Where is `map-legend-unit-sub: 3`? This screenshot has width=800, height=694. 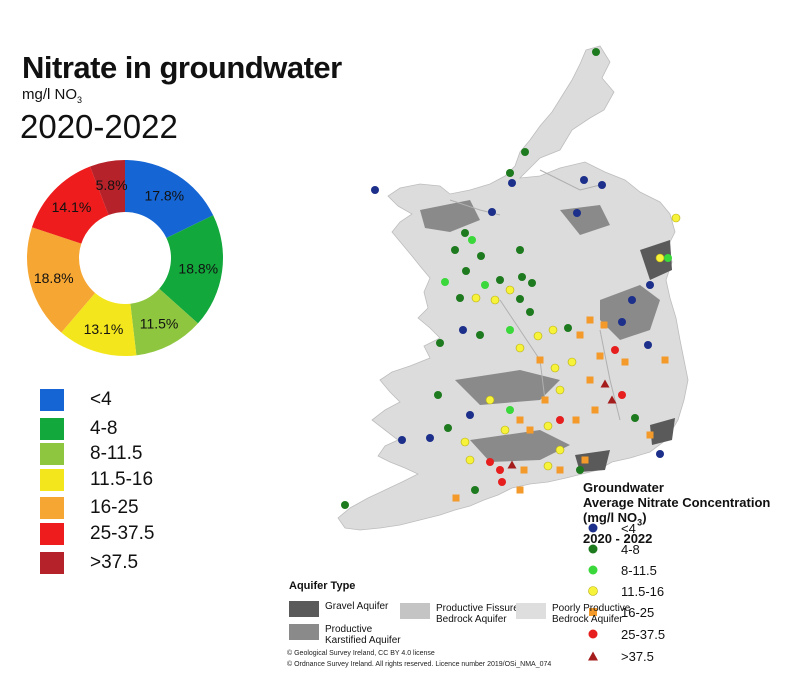 map-legend-unit-sub: 3 is located at coordinates (640, 522).